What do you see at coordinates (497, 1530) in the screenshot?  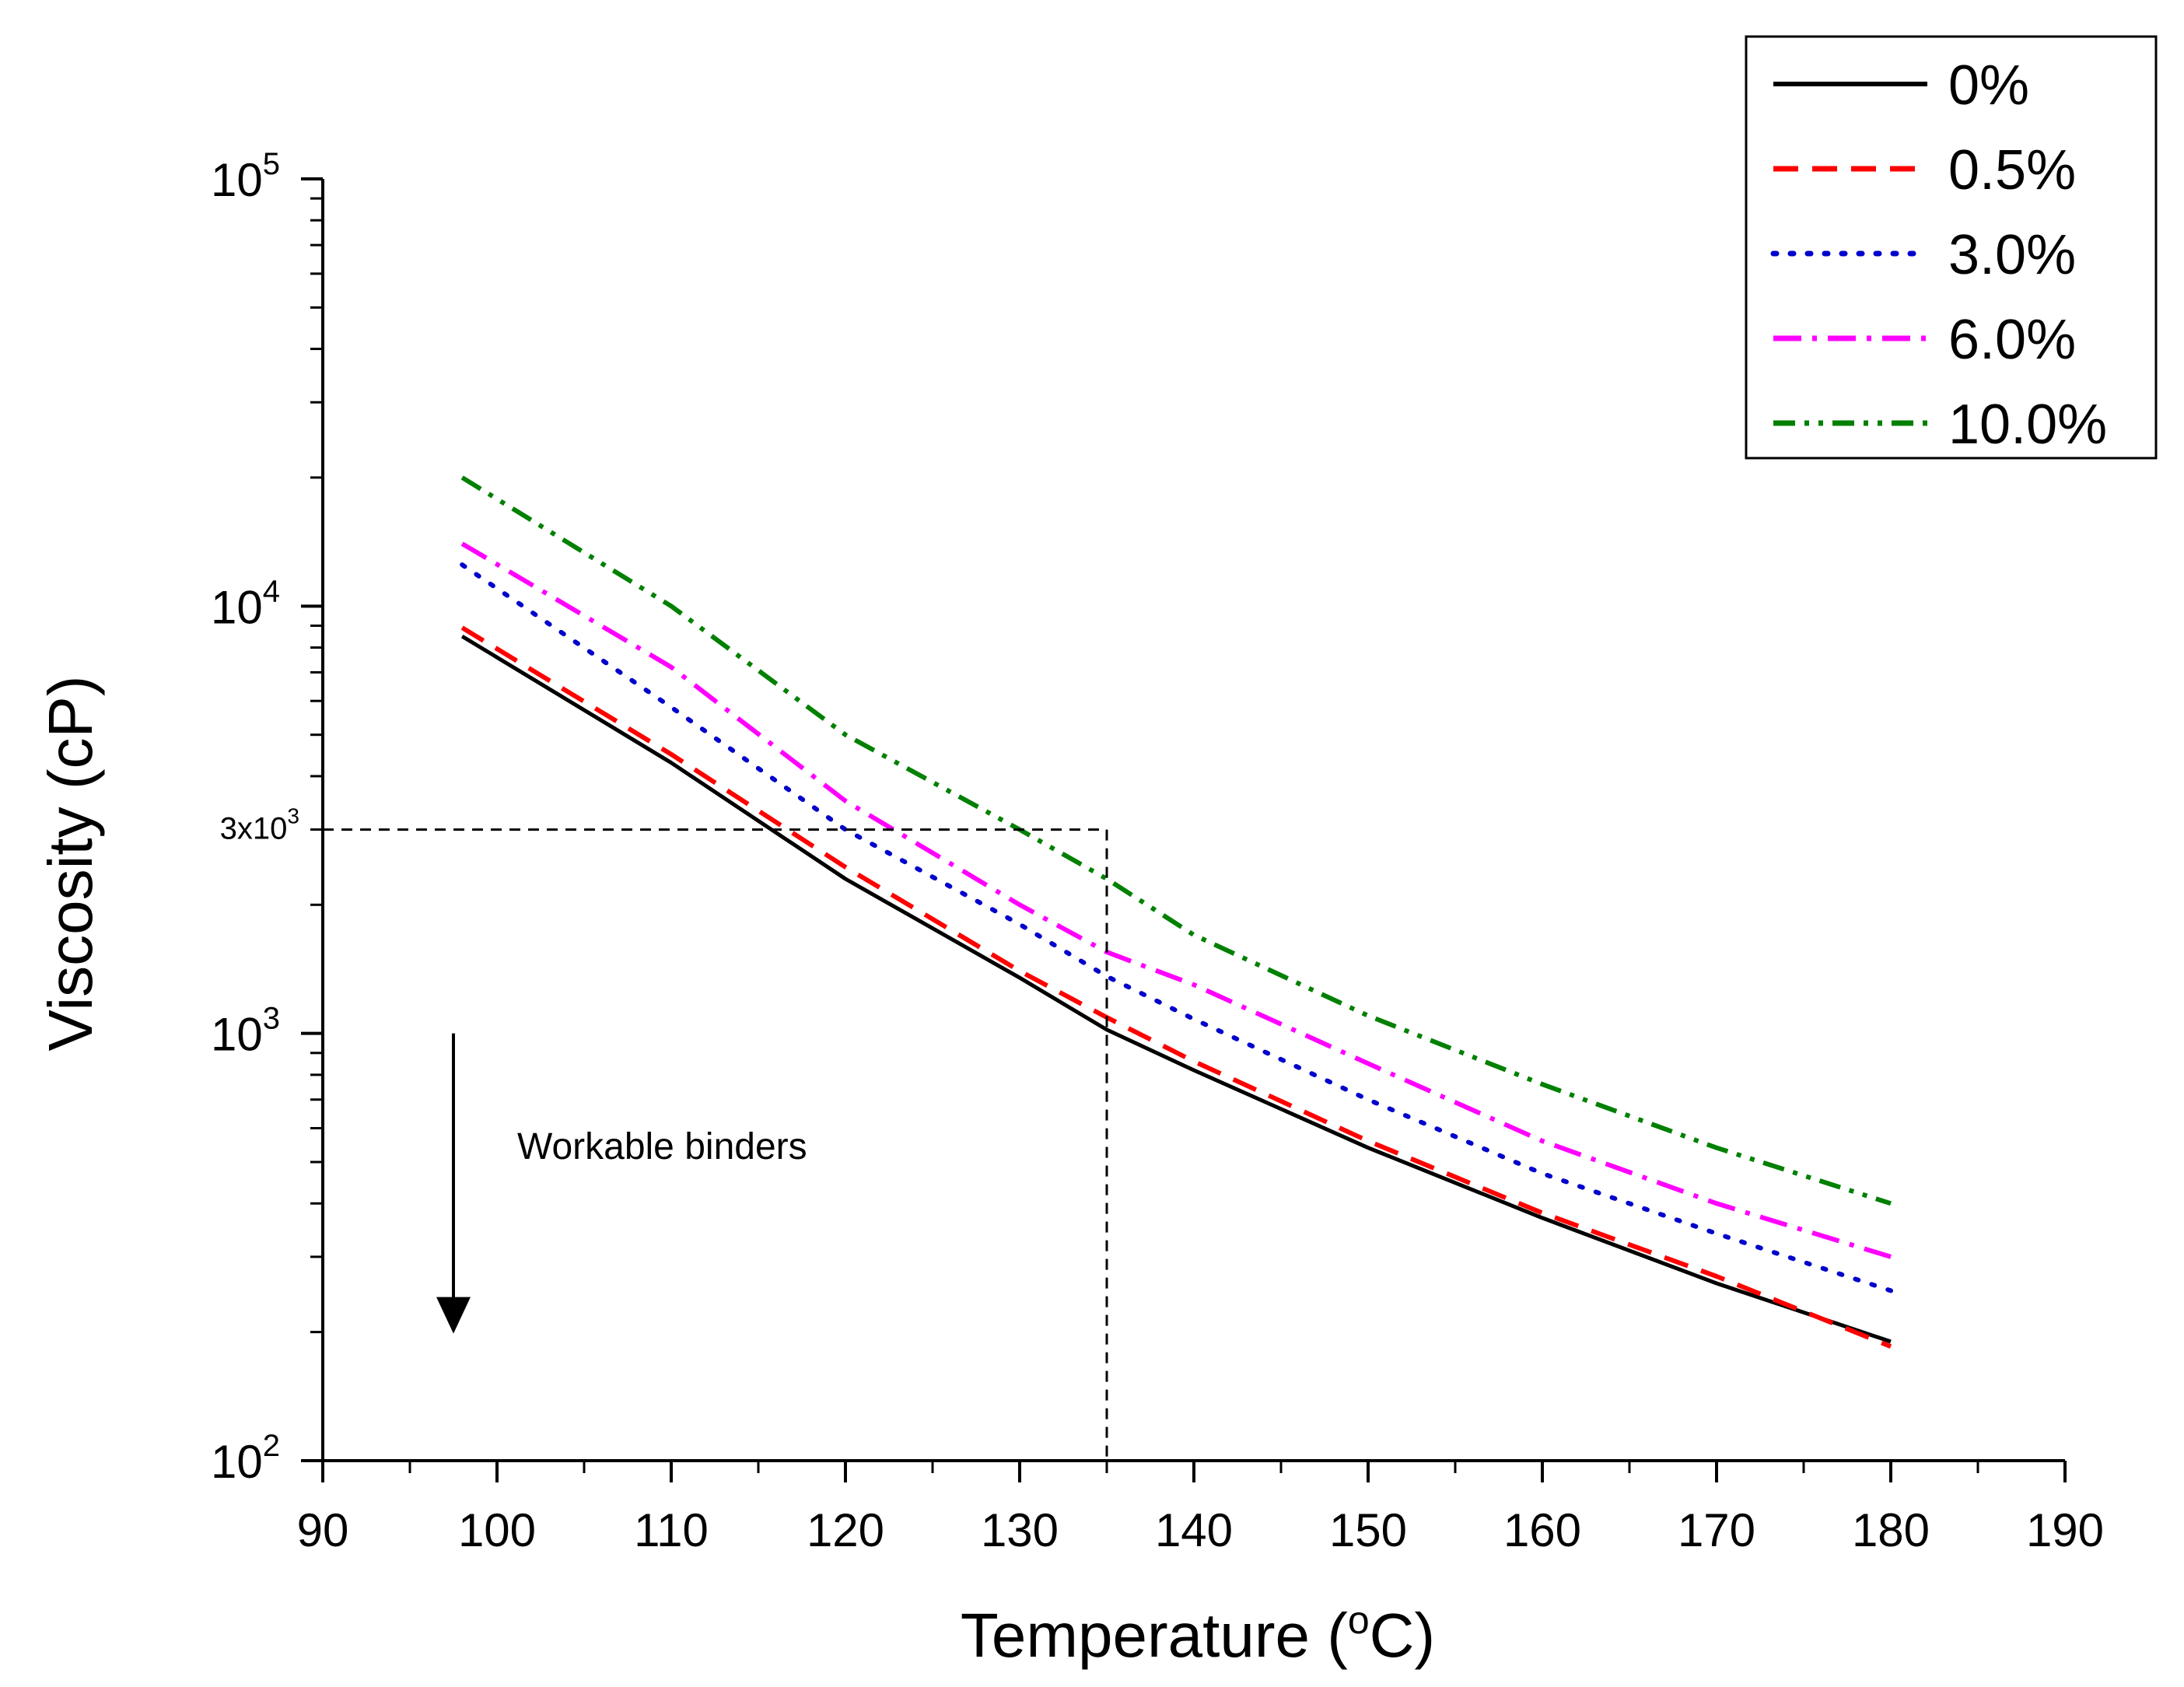 I see `x-tick-label: 100` at bounding box center [497, 1530].